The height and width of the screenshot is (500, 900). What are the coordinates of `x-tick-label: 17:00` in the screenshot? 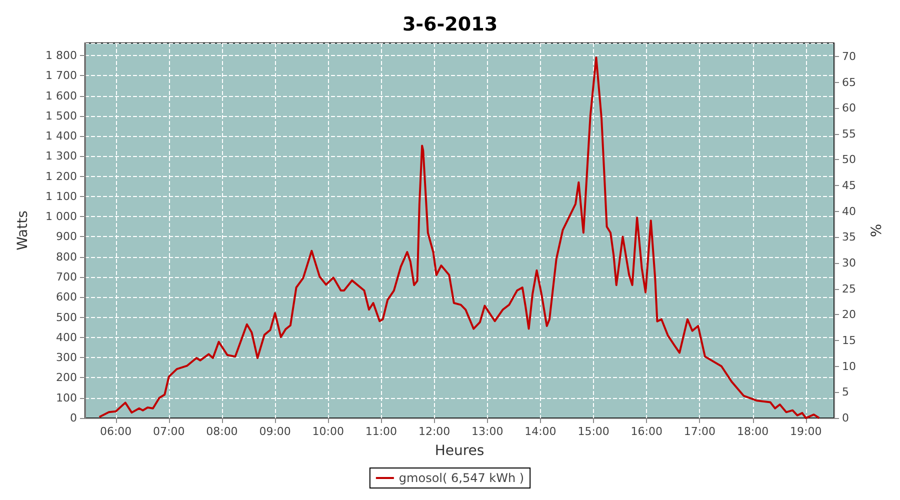 It's located at (700, 431).